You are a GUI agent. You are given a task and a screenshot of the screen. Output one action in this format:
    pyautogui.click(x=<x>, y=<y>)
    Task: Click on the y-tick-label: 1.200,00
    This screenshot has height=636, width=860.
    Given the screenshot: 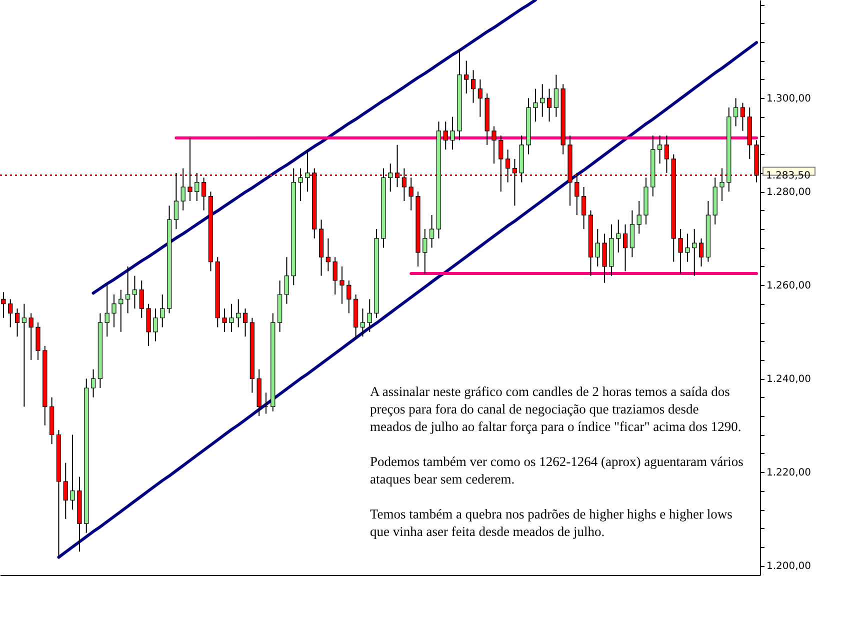 What is the action you would take?
    pyautogui.click(x=789, y=566)
    